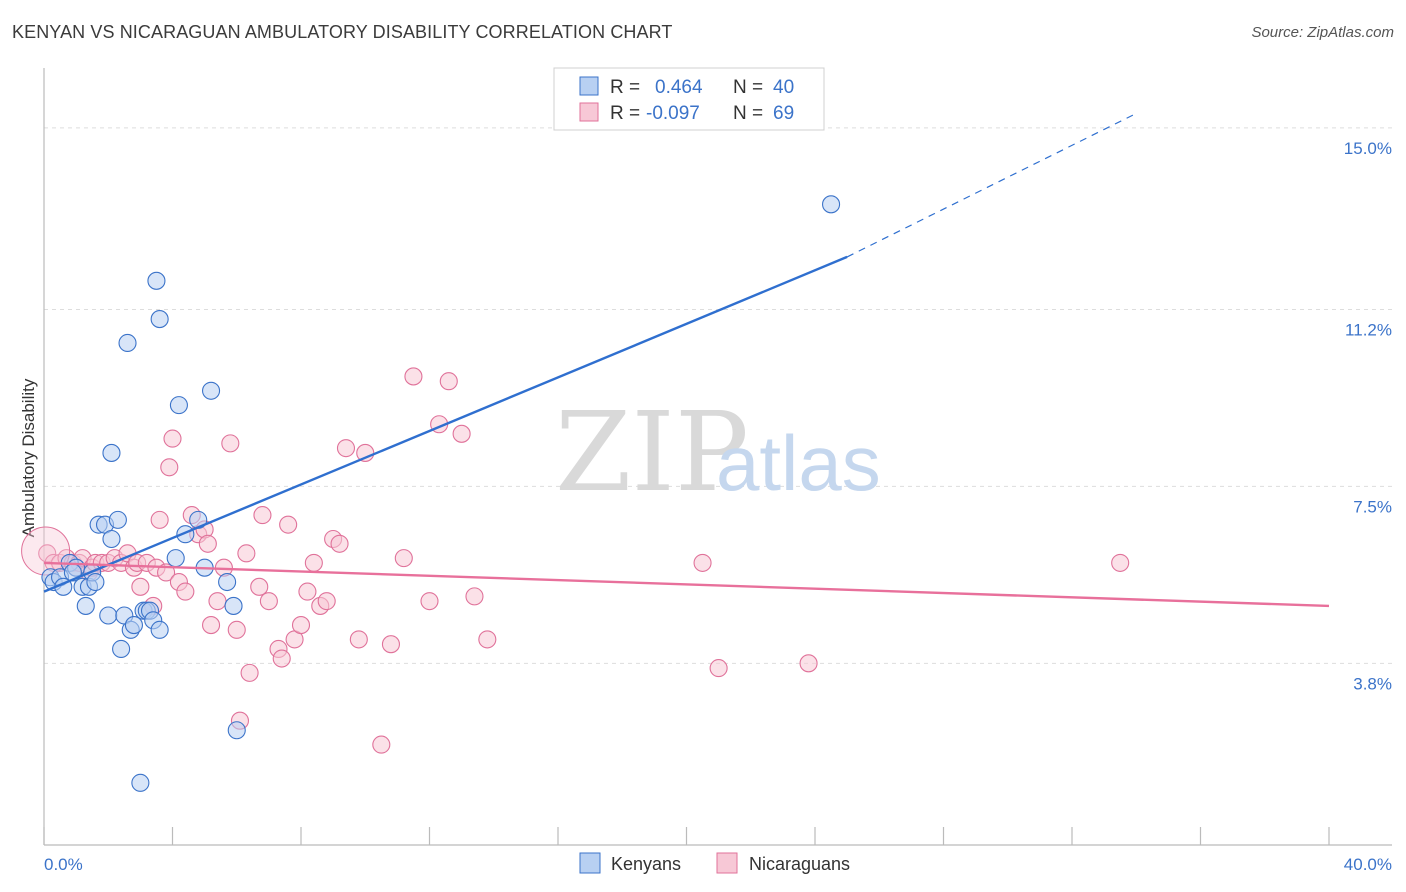 This screenshot has width=1406, height=892. I want to click on kenyans-trend-extension, so click(991, 185).